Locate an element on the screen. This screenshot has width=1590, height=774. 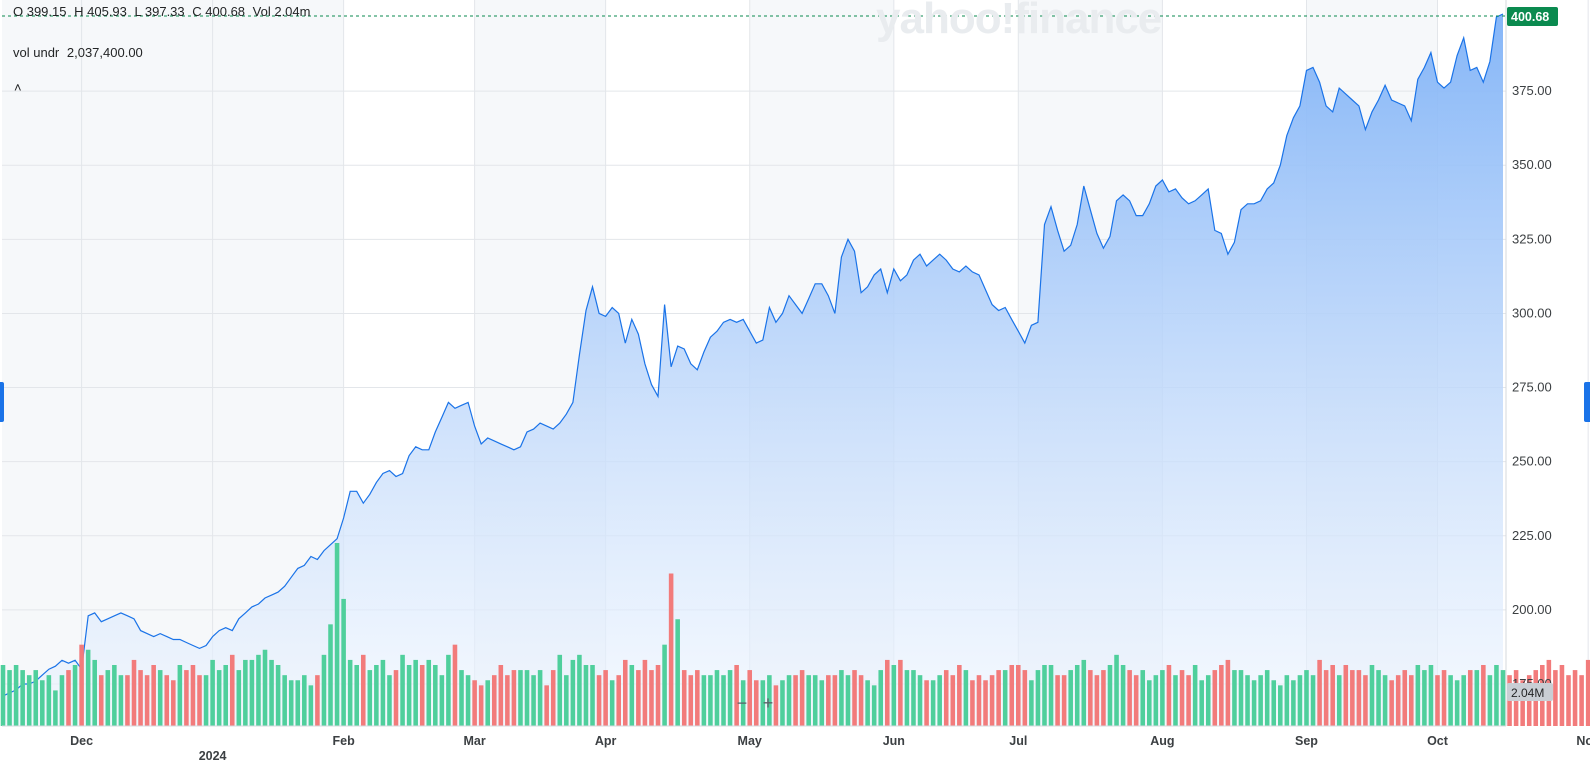
x-tick-label: Oct is located at coordinates (1438, 741).